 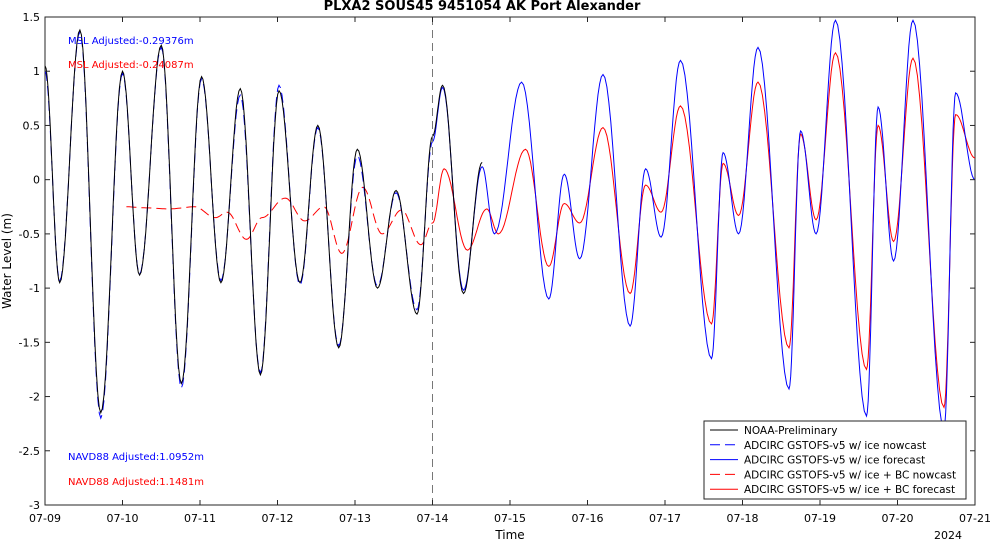 What do you see at coordinates (36, 71) in the screenshot?
I see `y-tick-label: 1` at bounding box center [36, 71].